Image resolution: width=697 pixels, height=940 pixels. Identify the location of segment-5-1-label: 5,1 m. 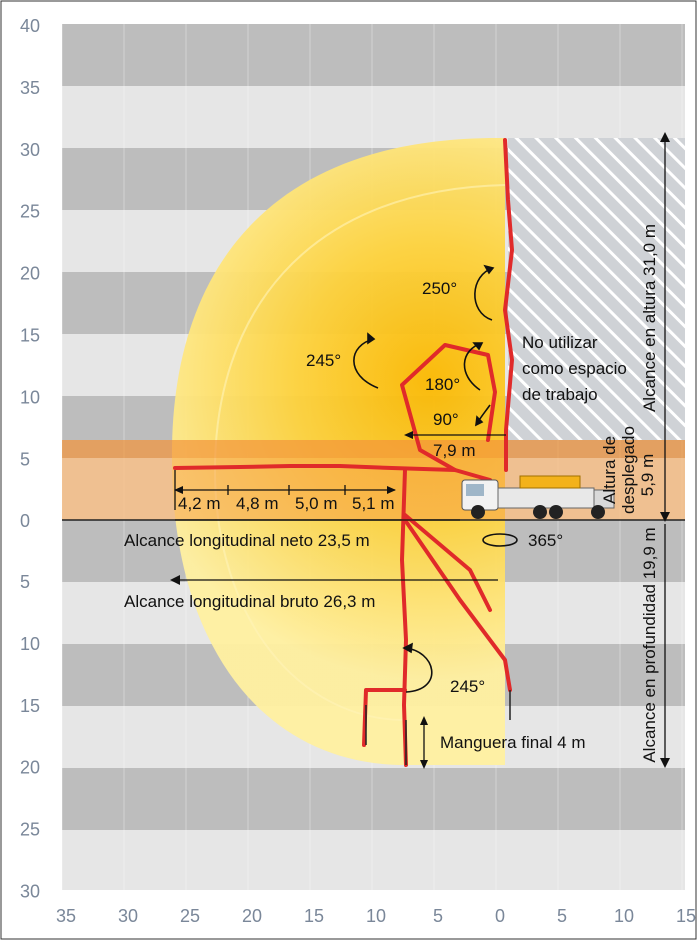
(373, 503).